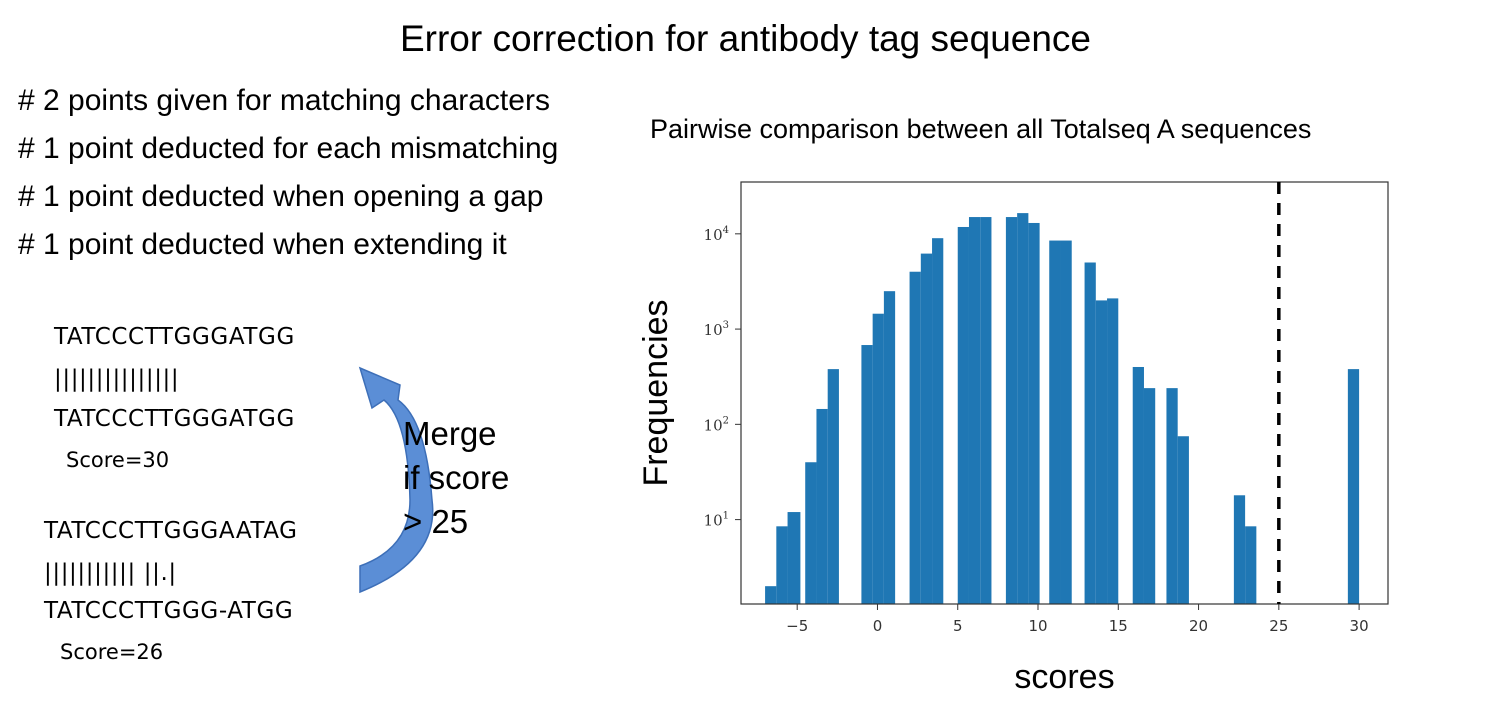  Describe the element at coordinates (169, 611) in the screenshot. I see `alignment2-bottom-sequence: TATCCCTTGGG-ATGG` at that location.